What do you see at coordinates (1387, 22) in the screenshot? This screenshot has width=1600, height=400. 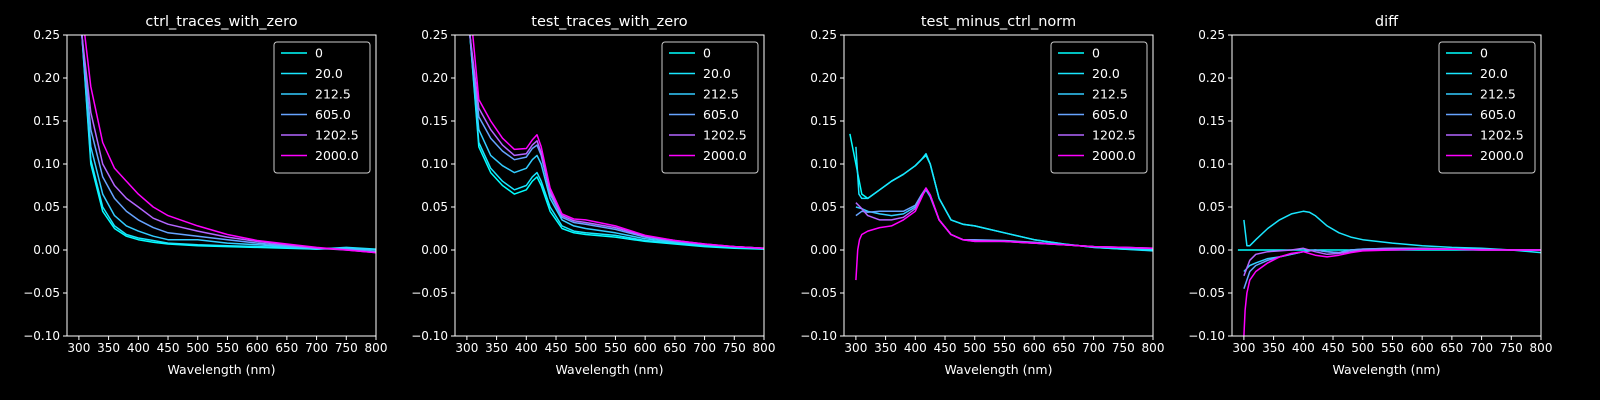 I see `chart-title: diff` at bounding box center [1387, 22].